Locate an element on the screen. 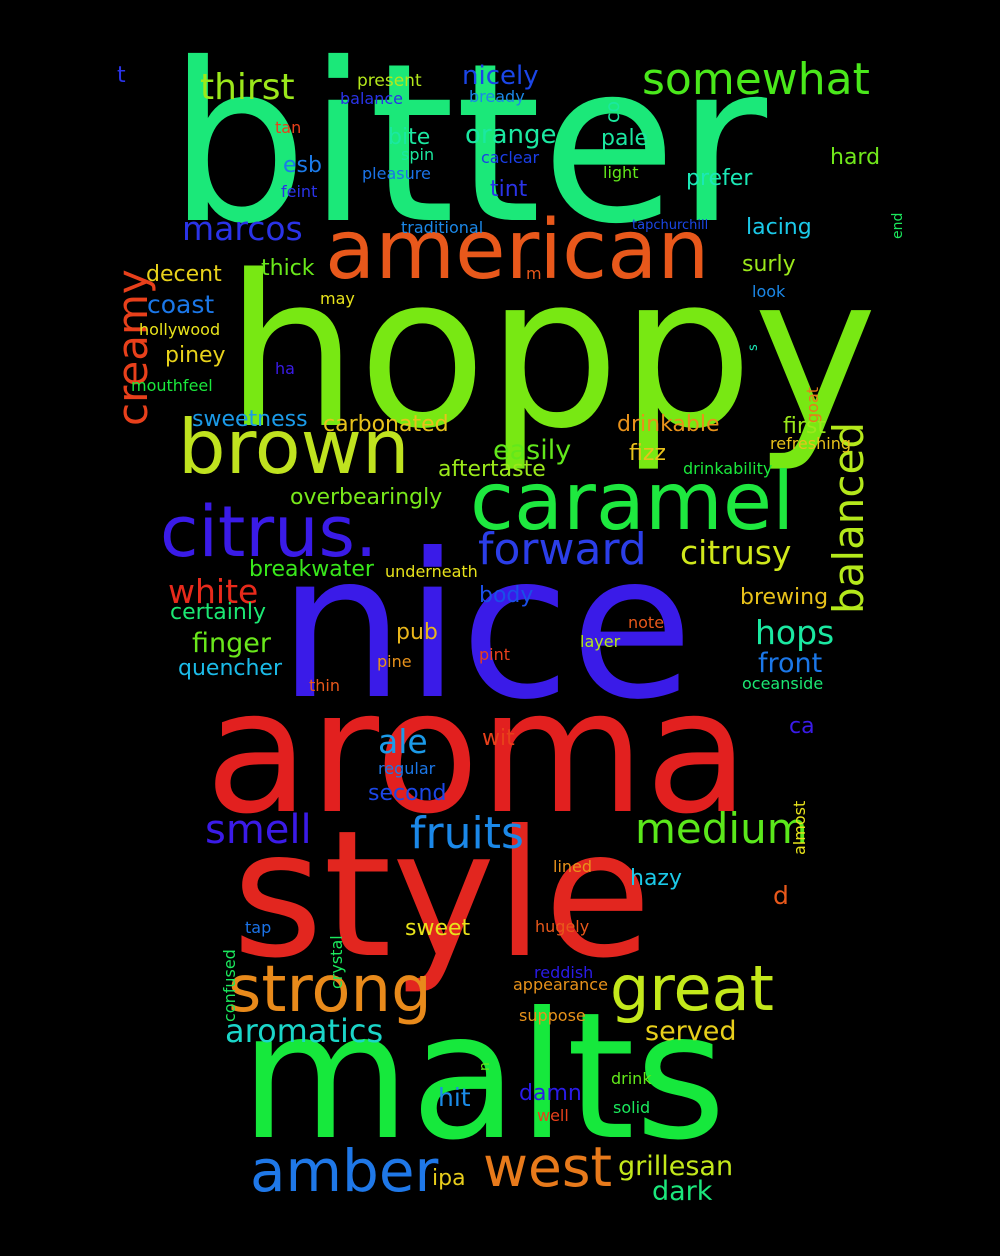 This screenshot has height=1256, width=1000. word-m: m is located at coordinates (534, 273).